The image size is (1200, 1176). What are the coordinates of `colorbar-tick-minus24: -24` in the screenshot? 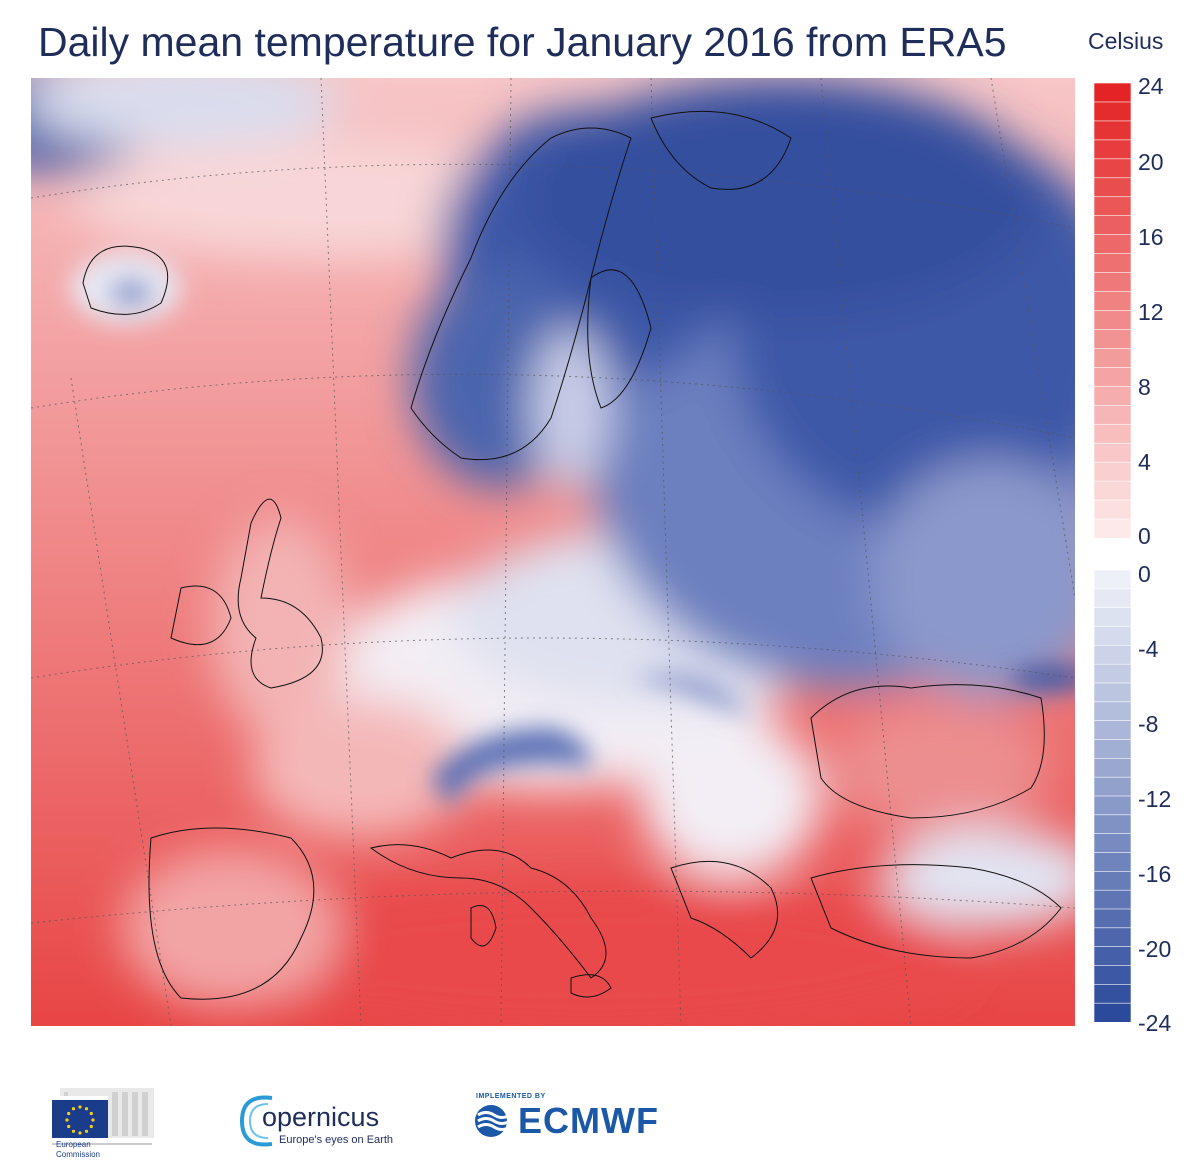 It's located at (1155, 1023).